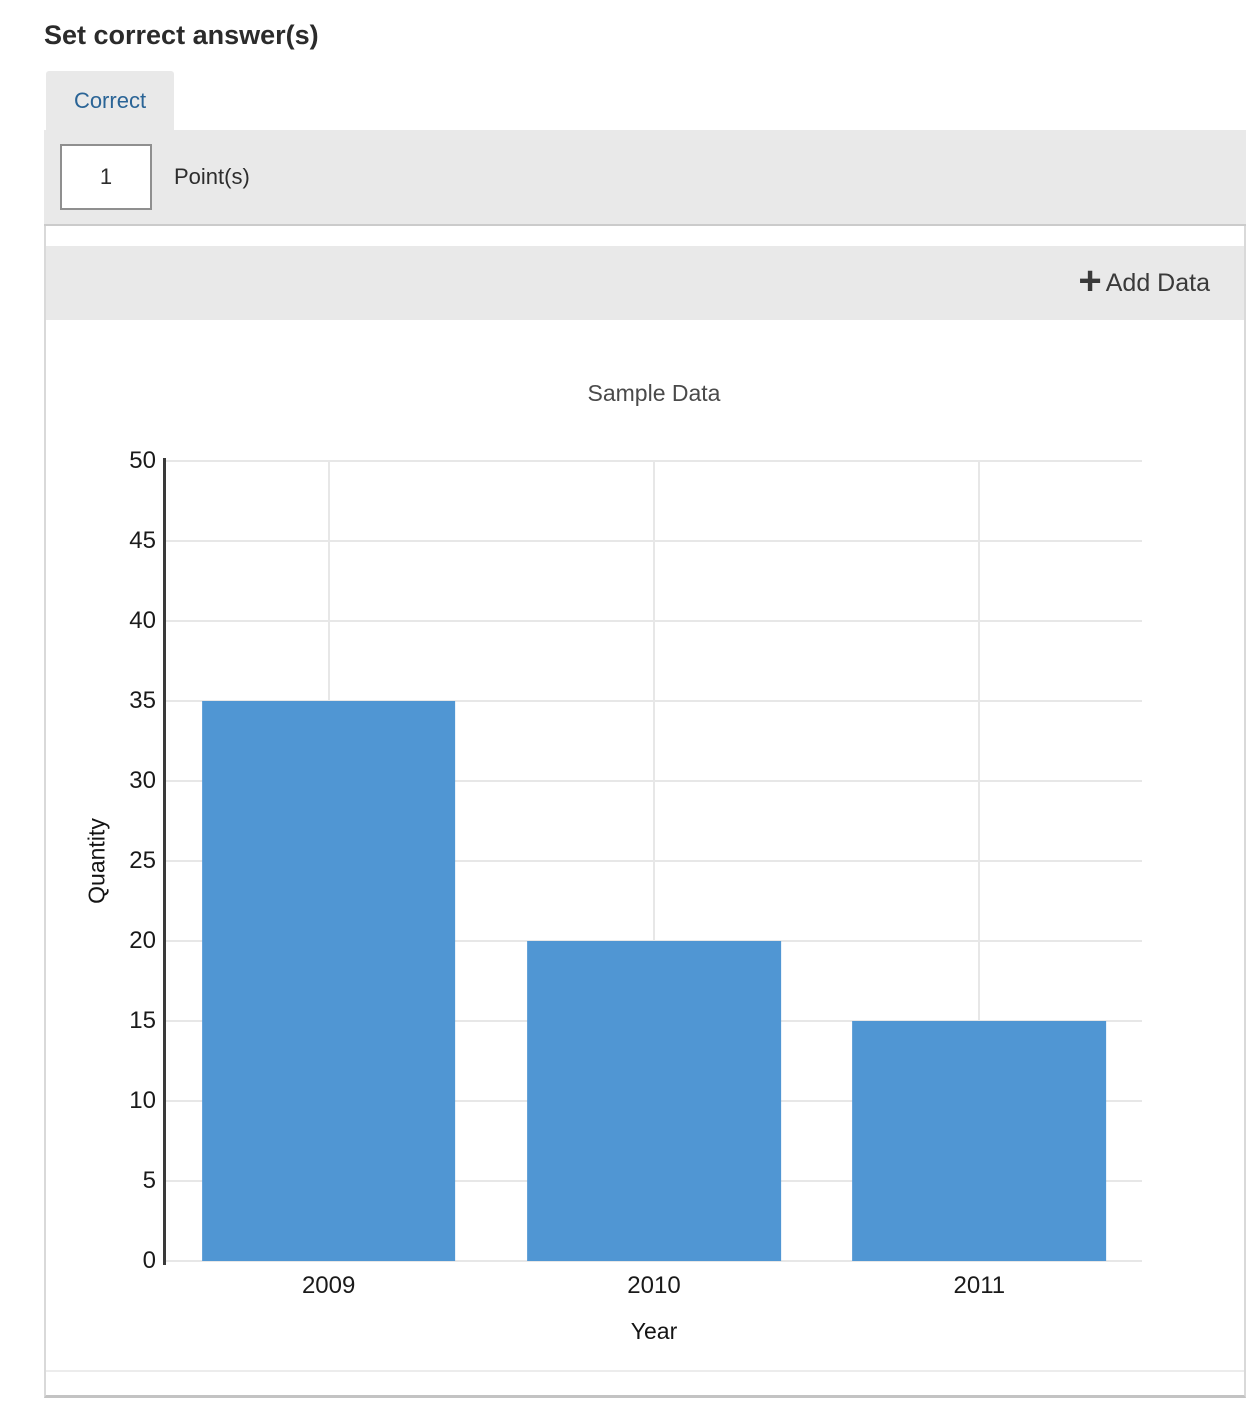 Image resolution: width=1252 pixels, height=1414 pixels. I want to click on bar-2009, so click(328, 981).